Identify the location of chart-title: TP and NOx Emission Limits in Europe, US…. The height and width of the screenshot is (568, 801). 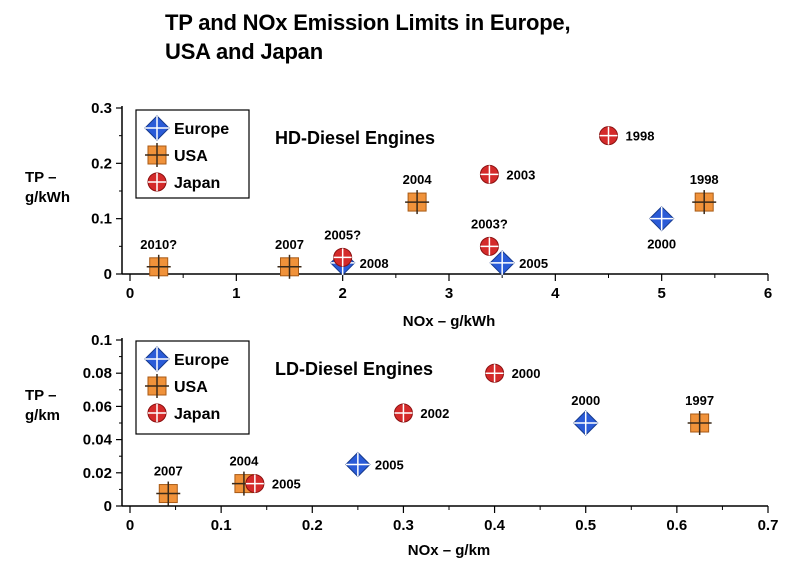
(368, 37).